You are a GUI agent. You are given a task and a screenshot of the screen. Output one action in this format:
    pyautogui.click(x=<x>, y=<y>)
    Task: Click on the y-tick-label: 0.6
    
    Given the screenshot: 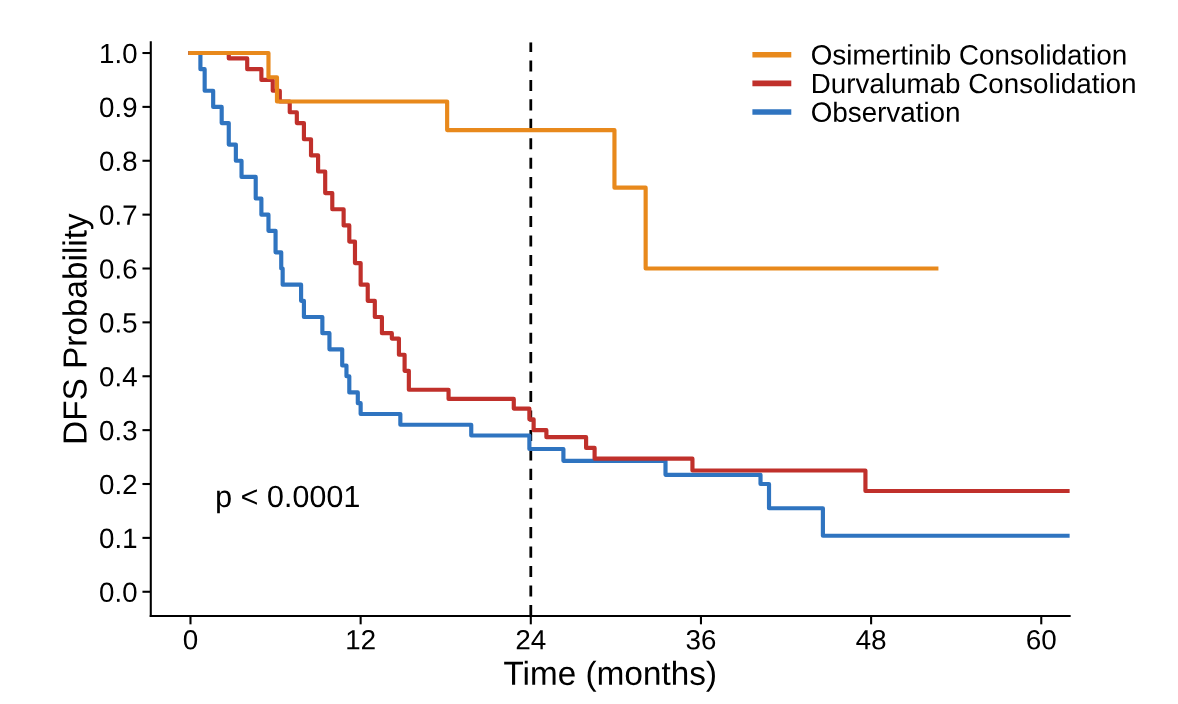 What is the action you would take?
    pyautogui.click(x=118, y=269)
    